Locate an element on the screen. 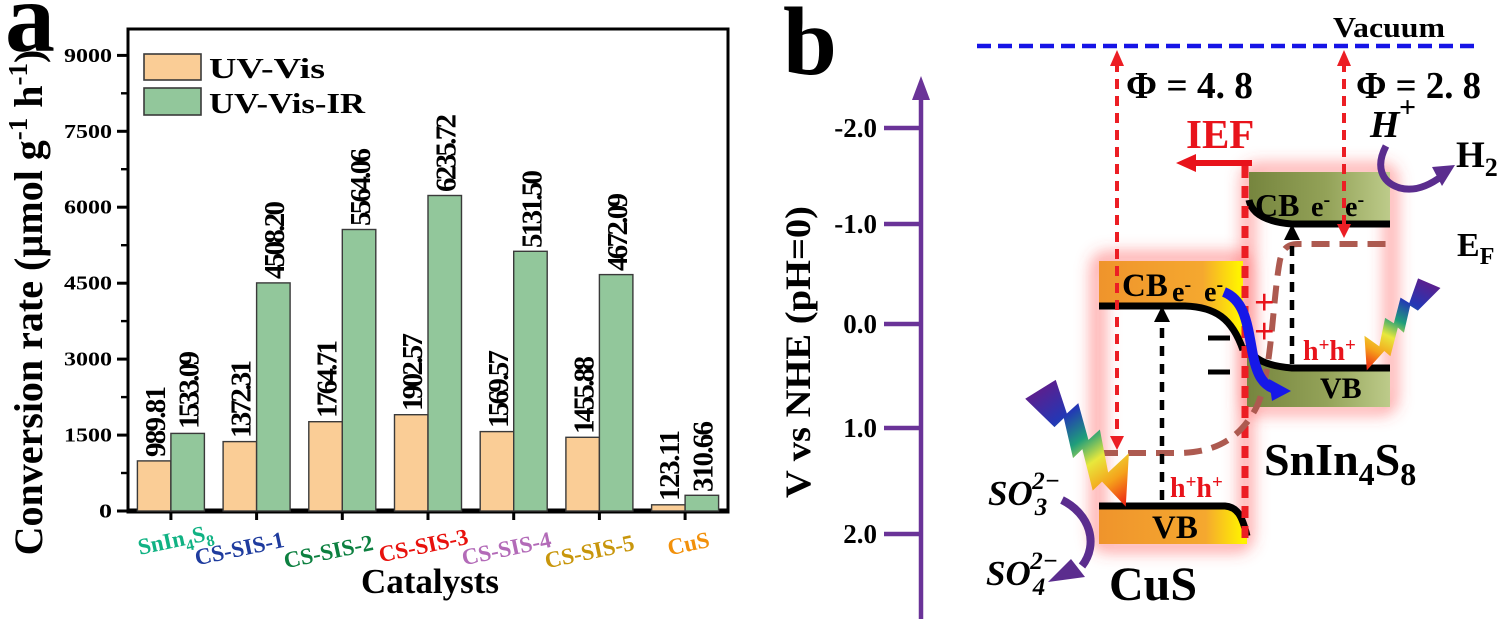 Image resolution: width=1500 pixels, height=619 pixels. svg-text: Vacuum is located at coordinates (1389, 28).